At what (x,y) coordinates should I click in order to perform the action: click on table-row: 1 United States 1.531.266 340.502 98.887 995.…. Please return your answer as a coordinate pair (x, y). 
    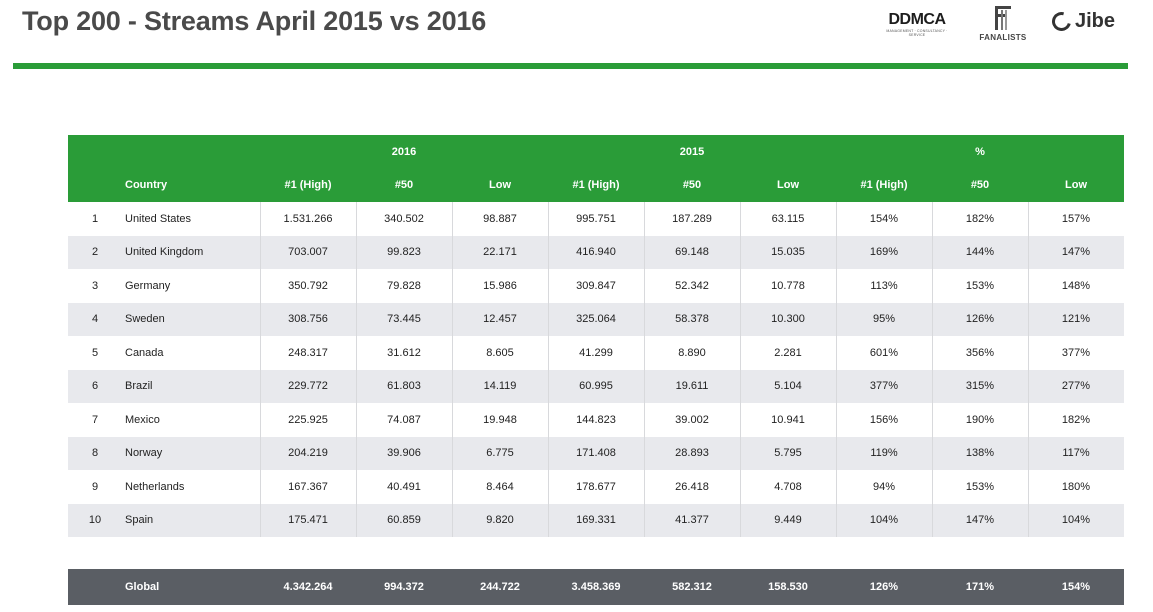
    Looking at the image, I should click on (596, 219).